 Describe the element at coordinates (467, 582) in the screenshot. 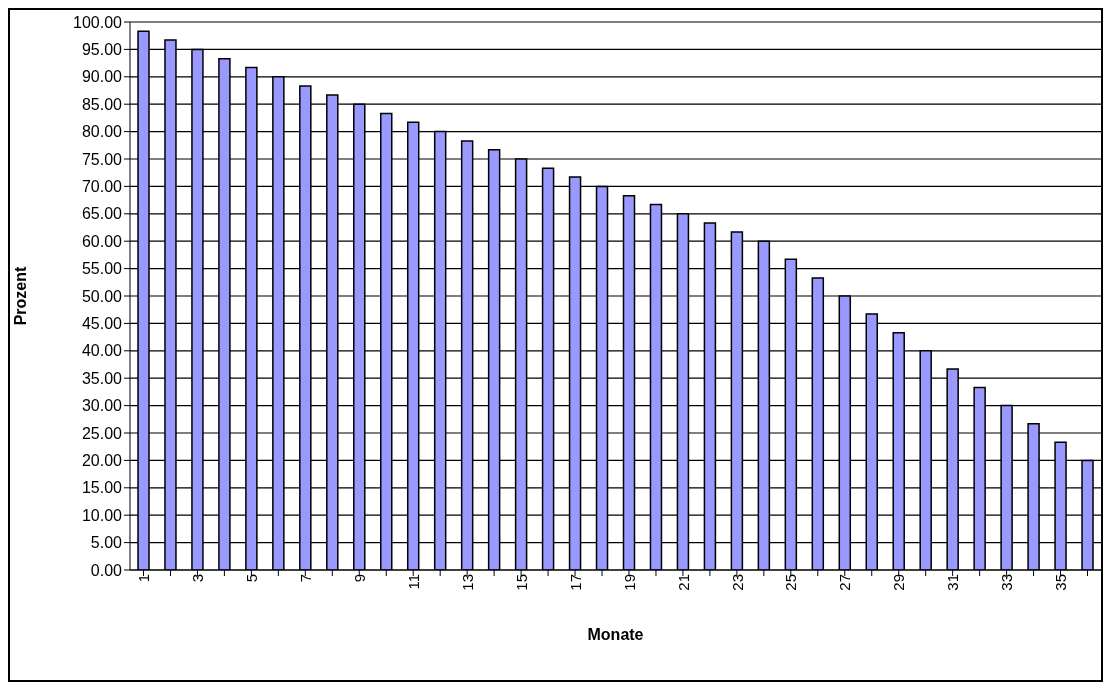

I see `x-tick-label: 13` at that location.